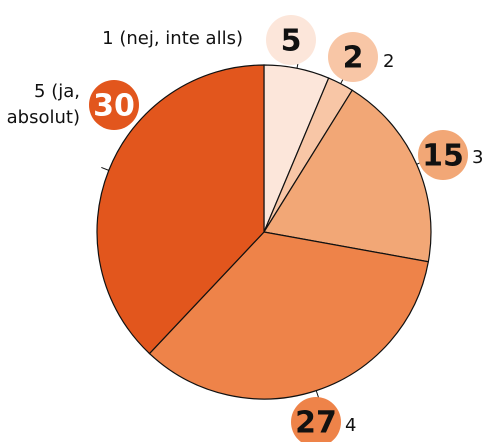 This screenshot has width=488, height=442. I want to click on value-label: 2, so click(353, 58).